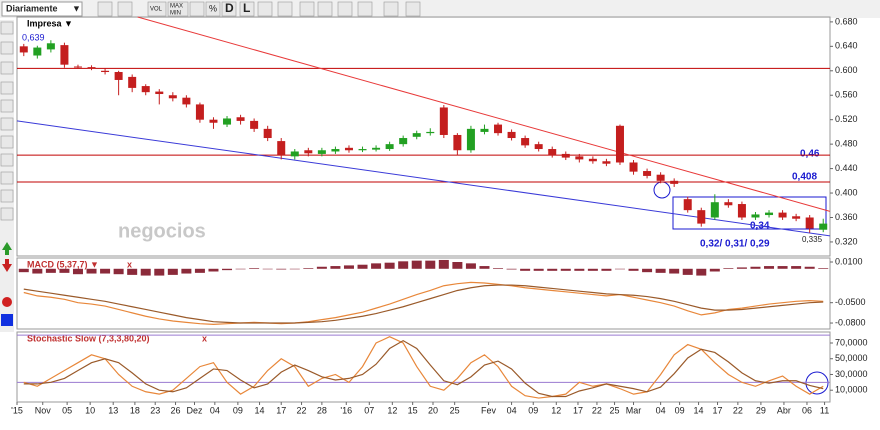  I want to click on x-tick-label: 18, so click(135, 410).